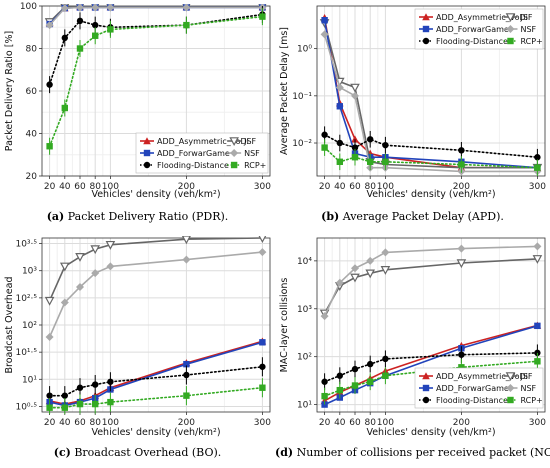  I want to click on y-tick-label: 60, so click(32, 92).